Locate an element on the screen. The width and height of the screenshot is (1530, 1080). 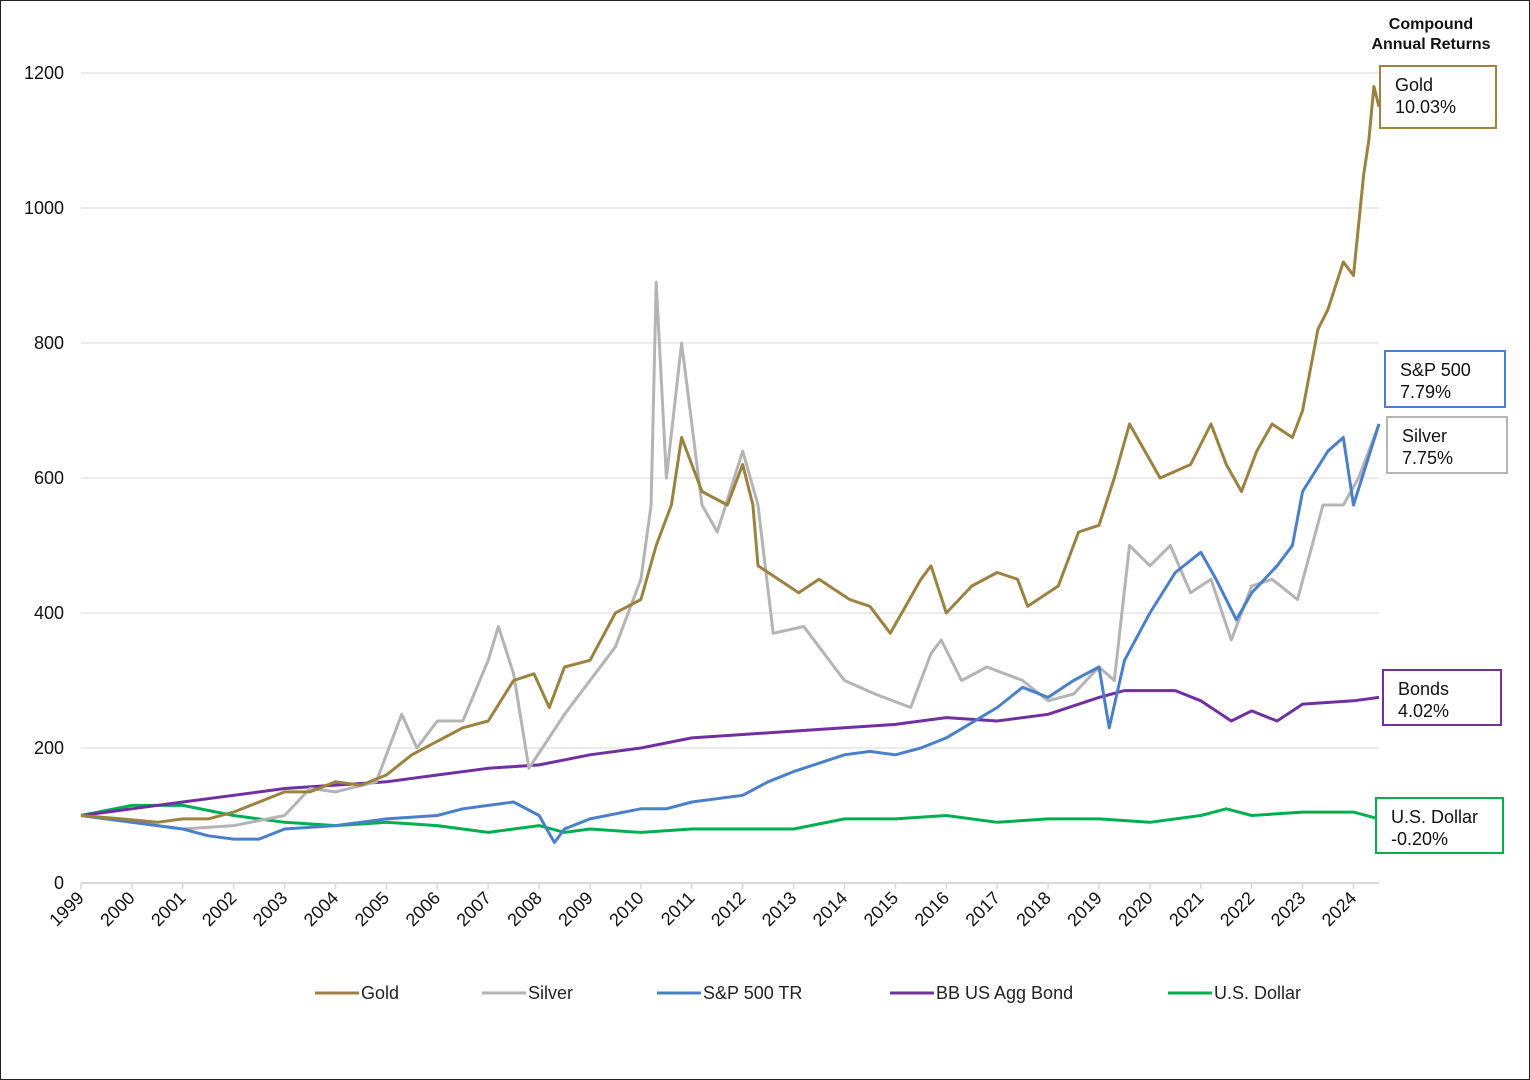
x-tick-label: 2003 is located at coordinates (270, 909).